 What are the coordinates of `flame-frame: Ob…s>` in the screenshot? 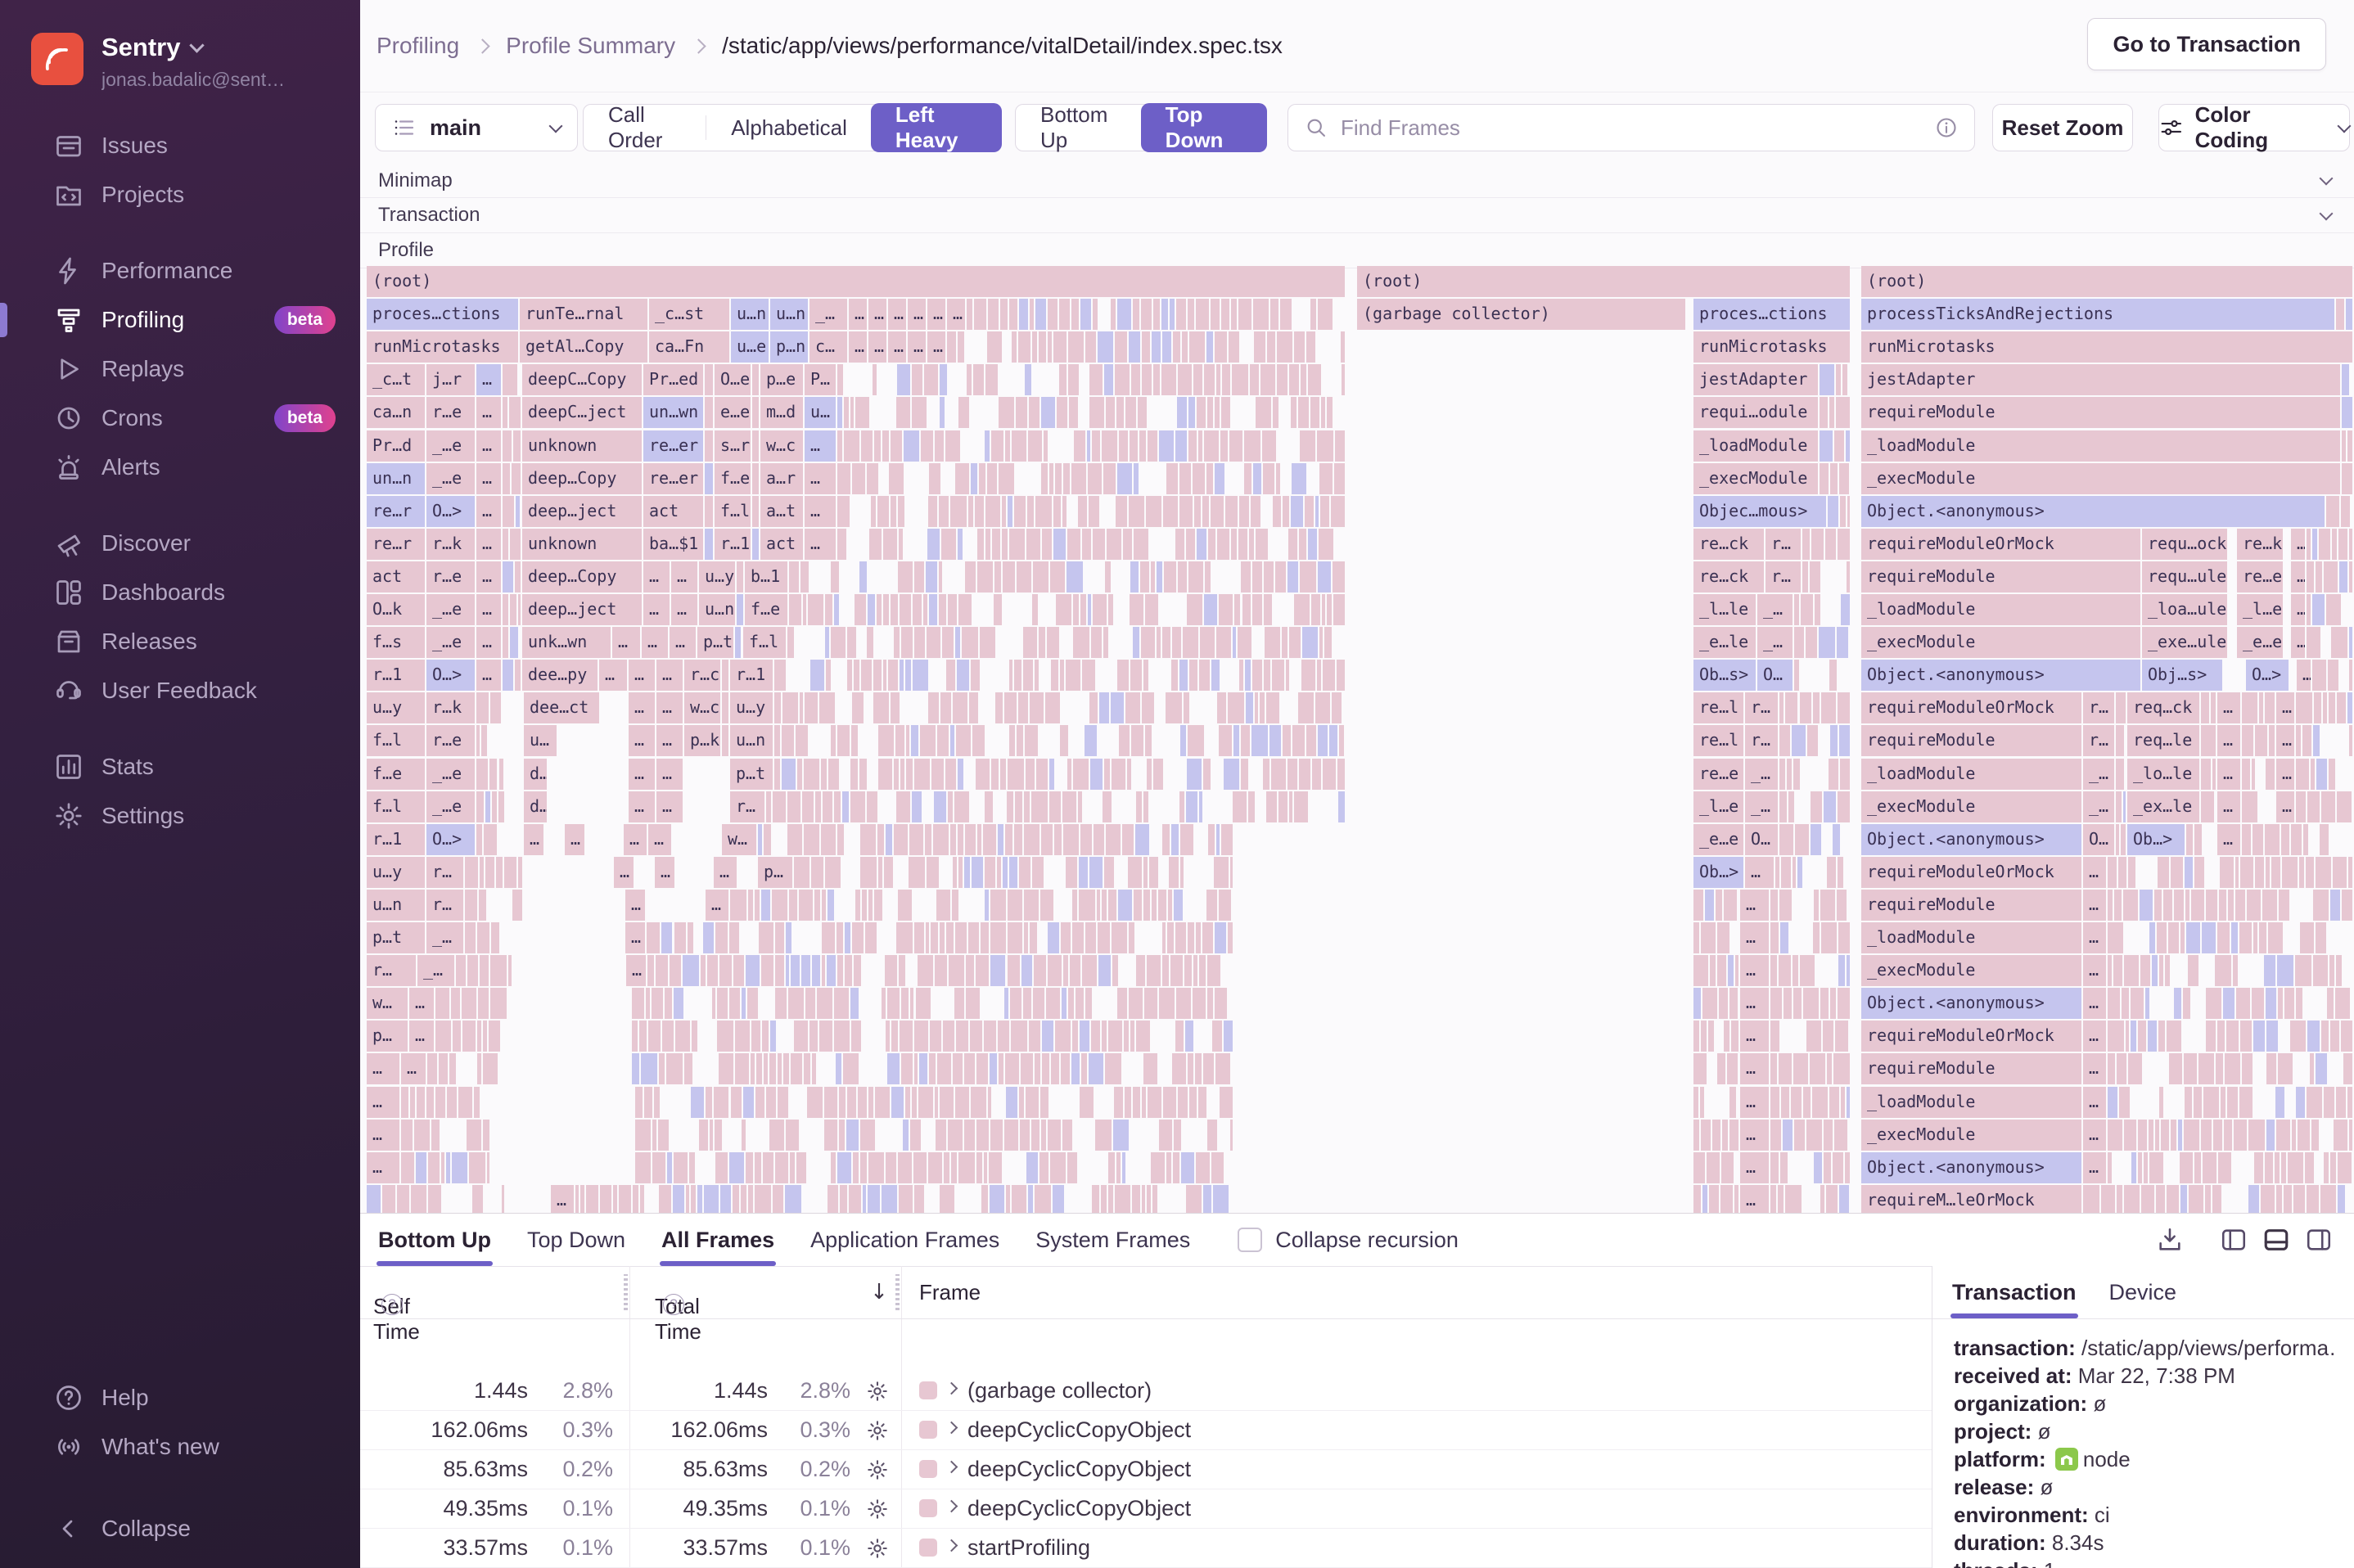 It's located at (1724, 675).